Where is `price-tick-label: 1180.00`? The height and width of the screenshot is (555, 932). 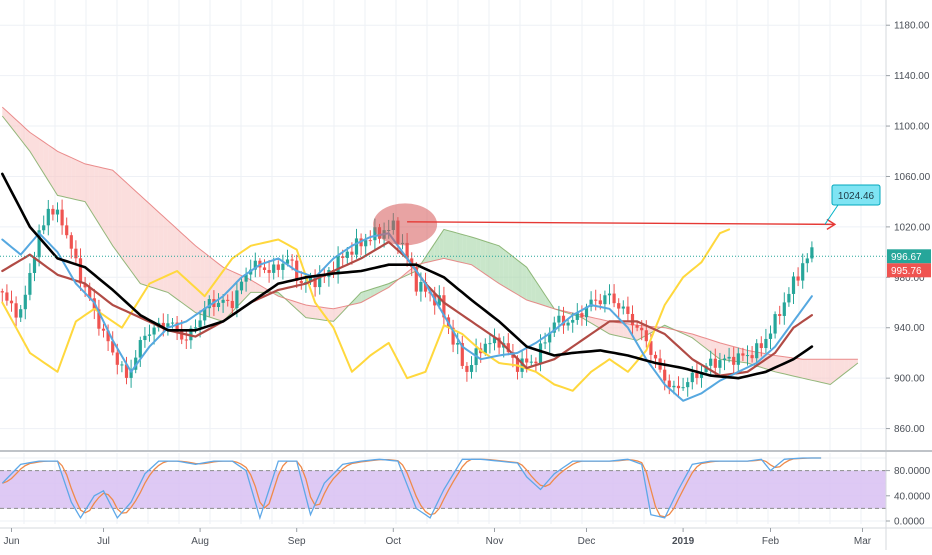 price-tick-label: 1180.00 is located at coordinates (912, 26).